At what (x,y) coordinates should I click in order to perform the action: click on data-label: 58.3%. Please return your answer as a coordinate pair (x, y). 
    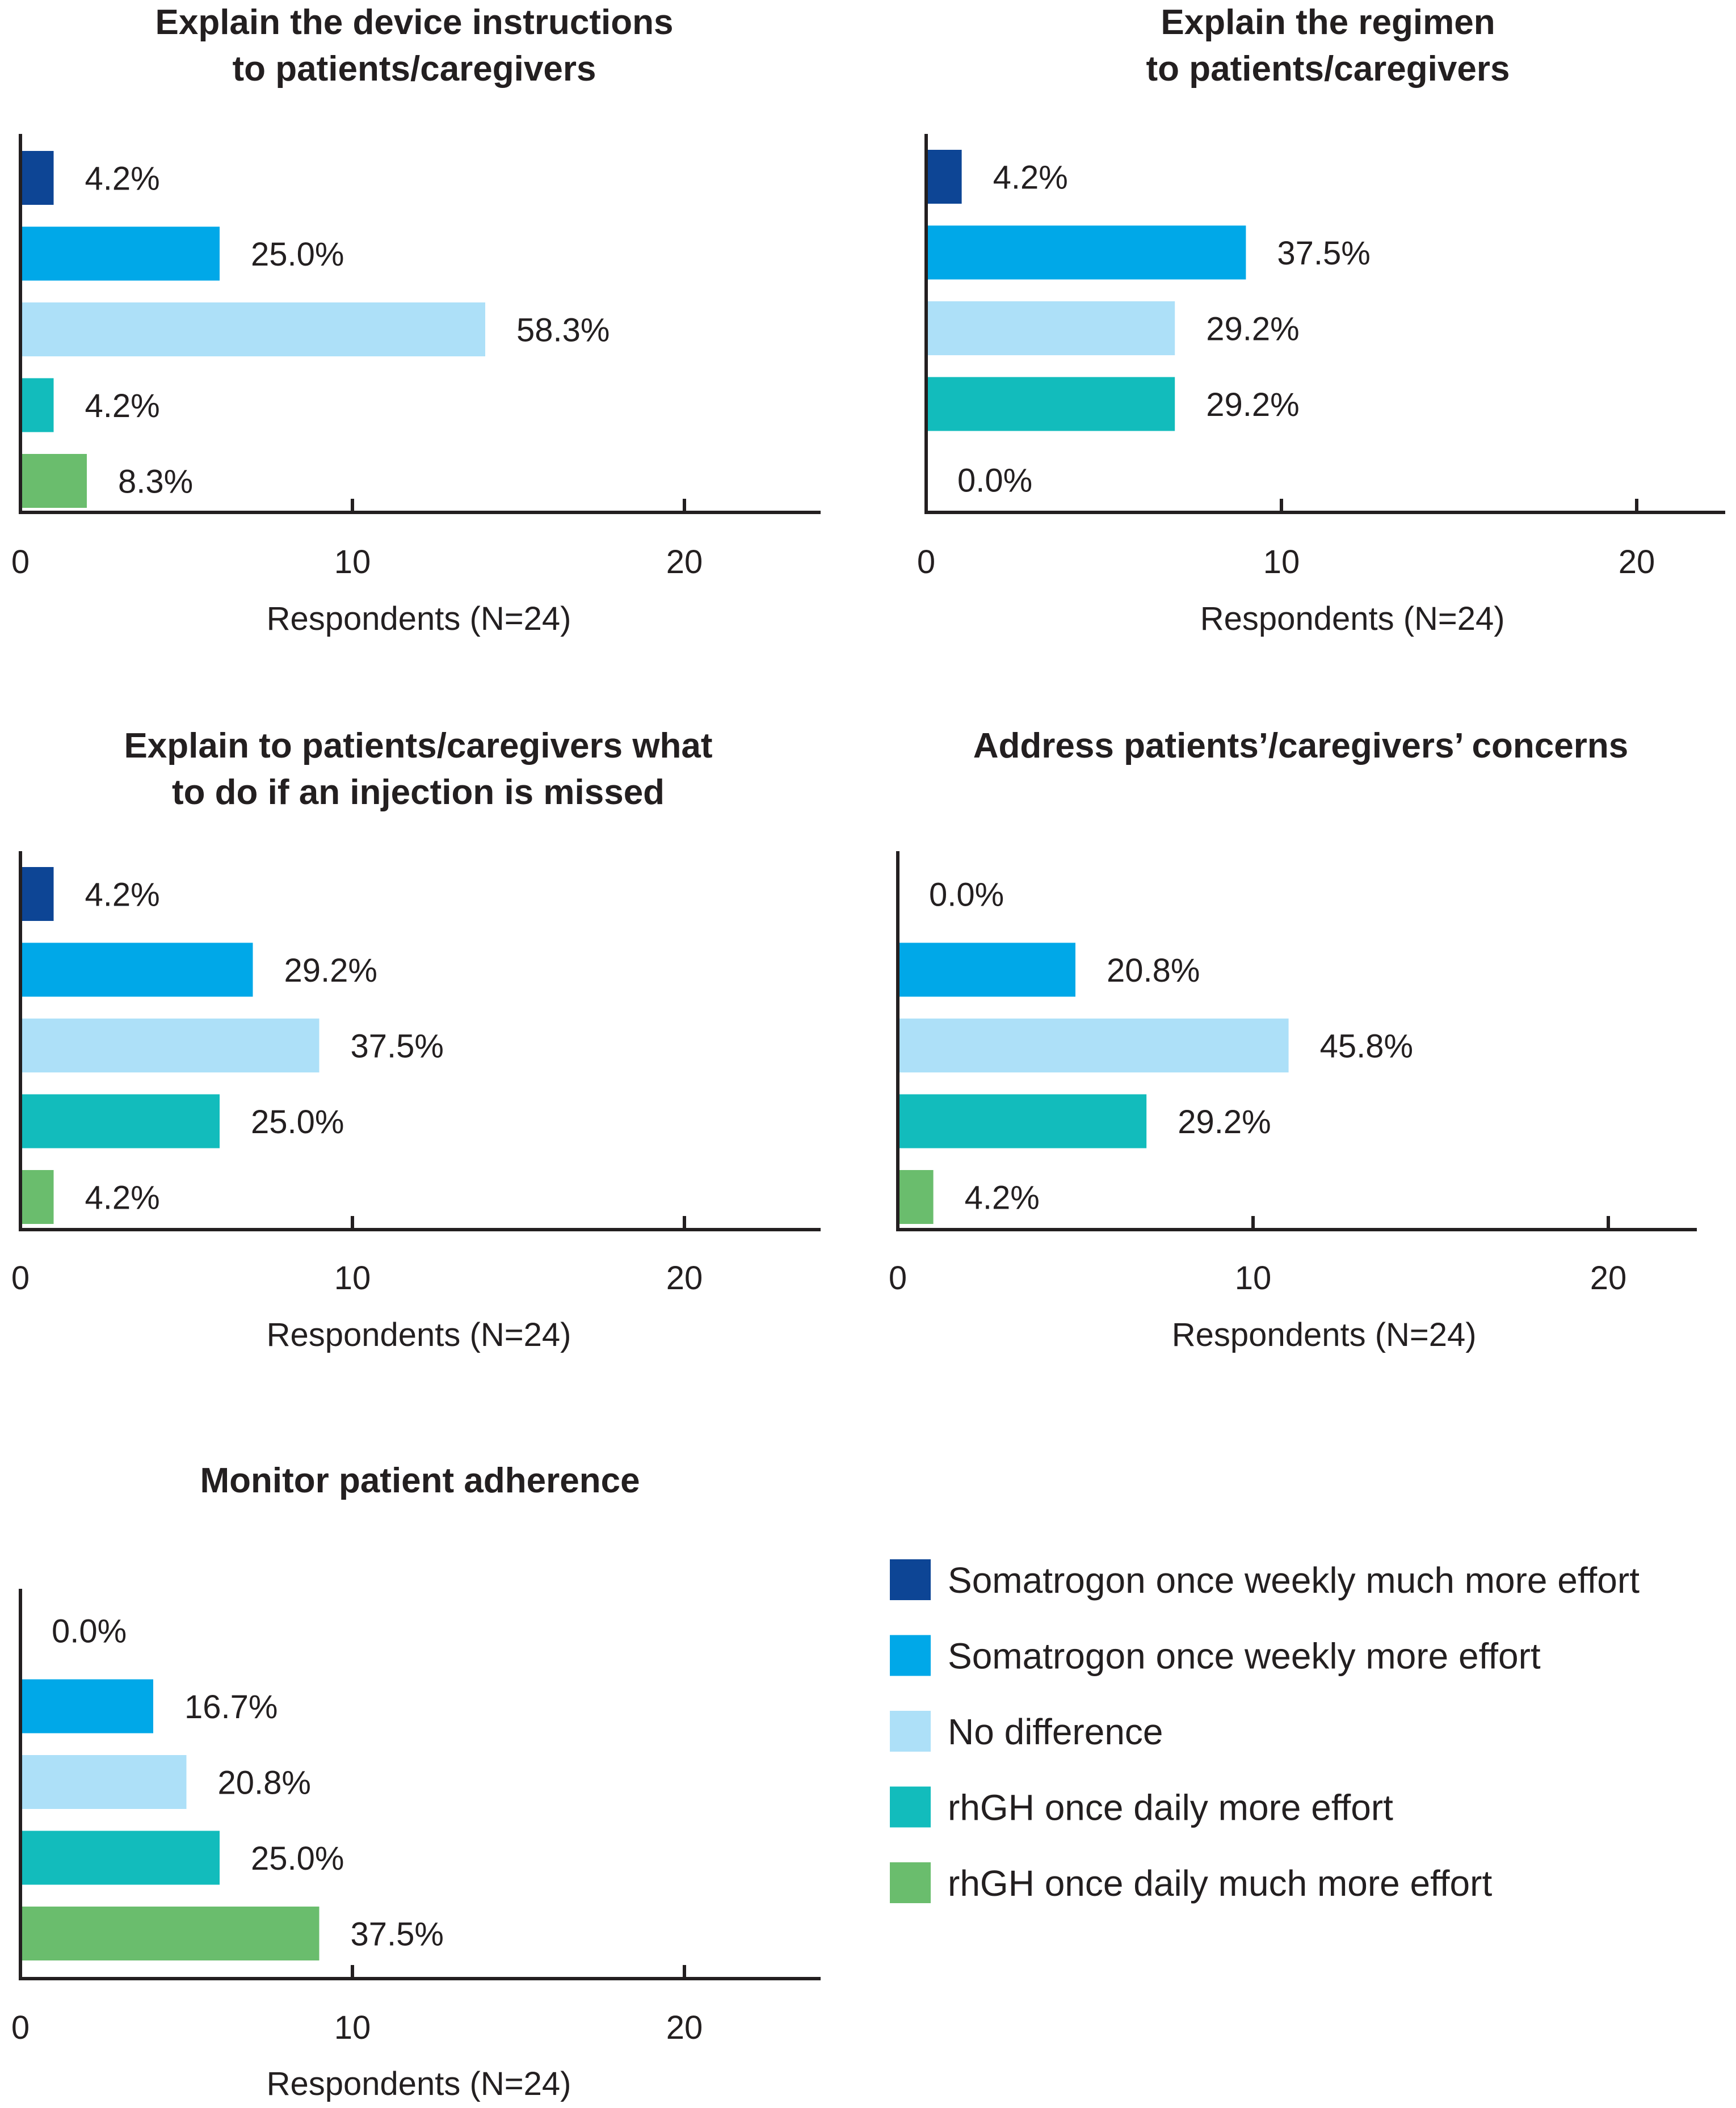
    Looking at the image, I should click on (563, 331).